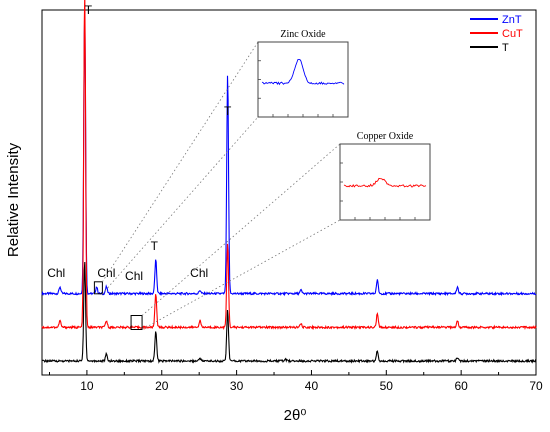  What do you see at coordinates (505, 48) in the screenshot?
I see `legend-label: T` at bounding box center [505, 48].